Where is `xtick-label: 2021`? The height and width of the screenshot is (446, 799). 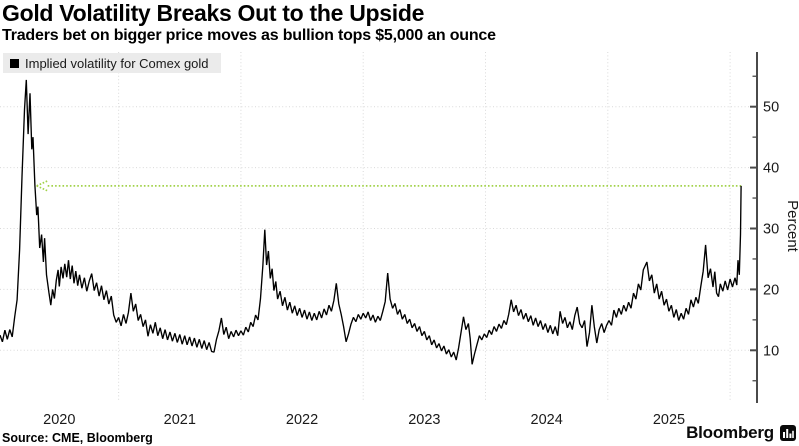
xtick-label: 2021 is located at coordinates (180, 420).